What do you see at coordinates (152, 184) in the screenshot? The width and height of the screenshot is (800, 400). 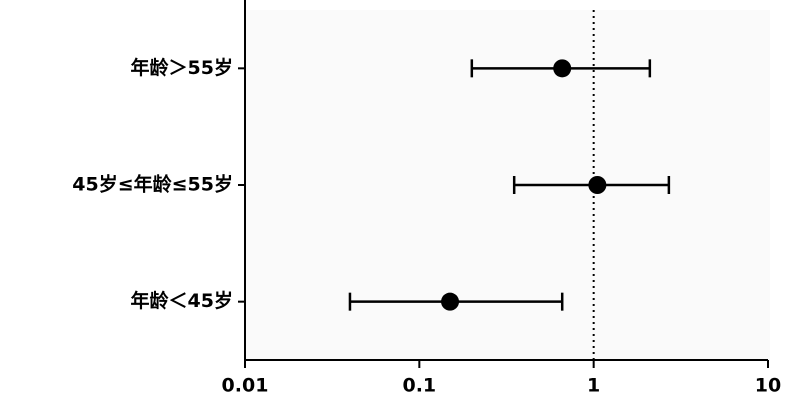 I see `y-tick-label: 45岁≤年龄≤55岁` at bounding box center [152, 184].